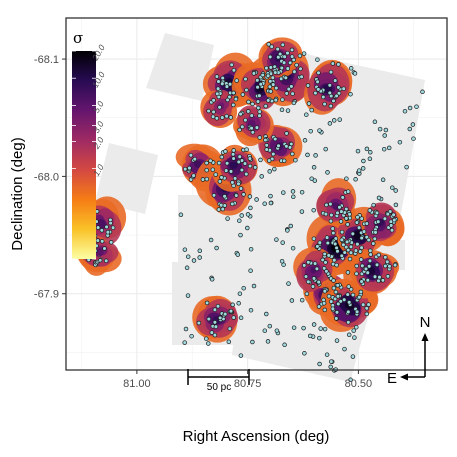 This screenshot has height=457, width=457. Describe the element at coordinates (46, 177) in the screenshot. I see `y-tick-label: -68.0` at that location.